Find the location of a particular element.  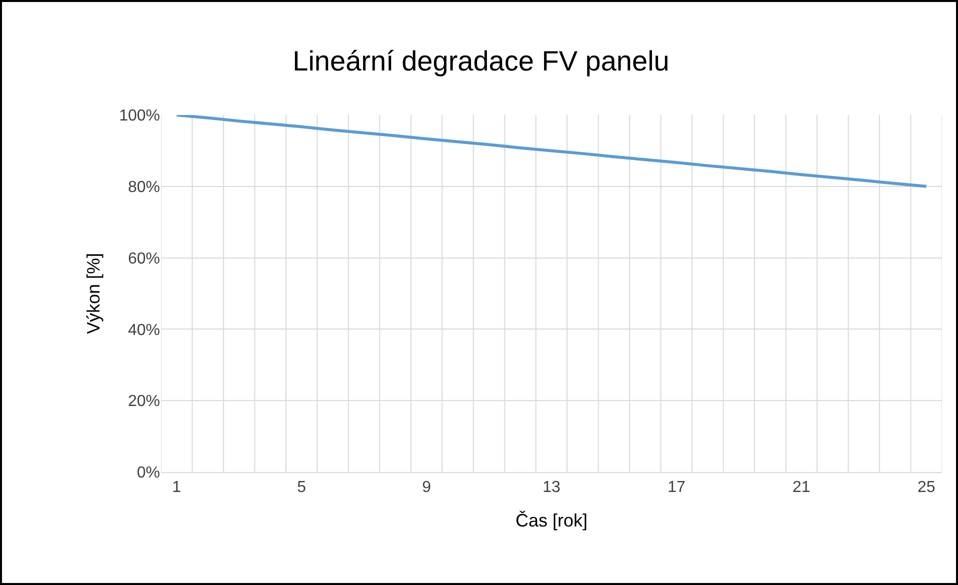

x-tick-label: 25 is located at coordinates (926, 487).